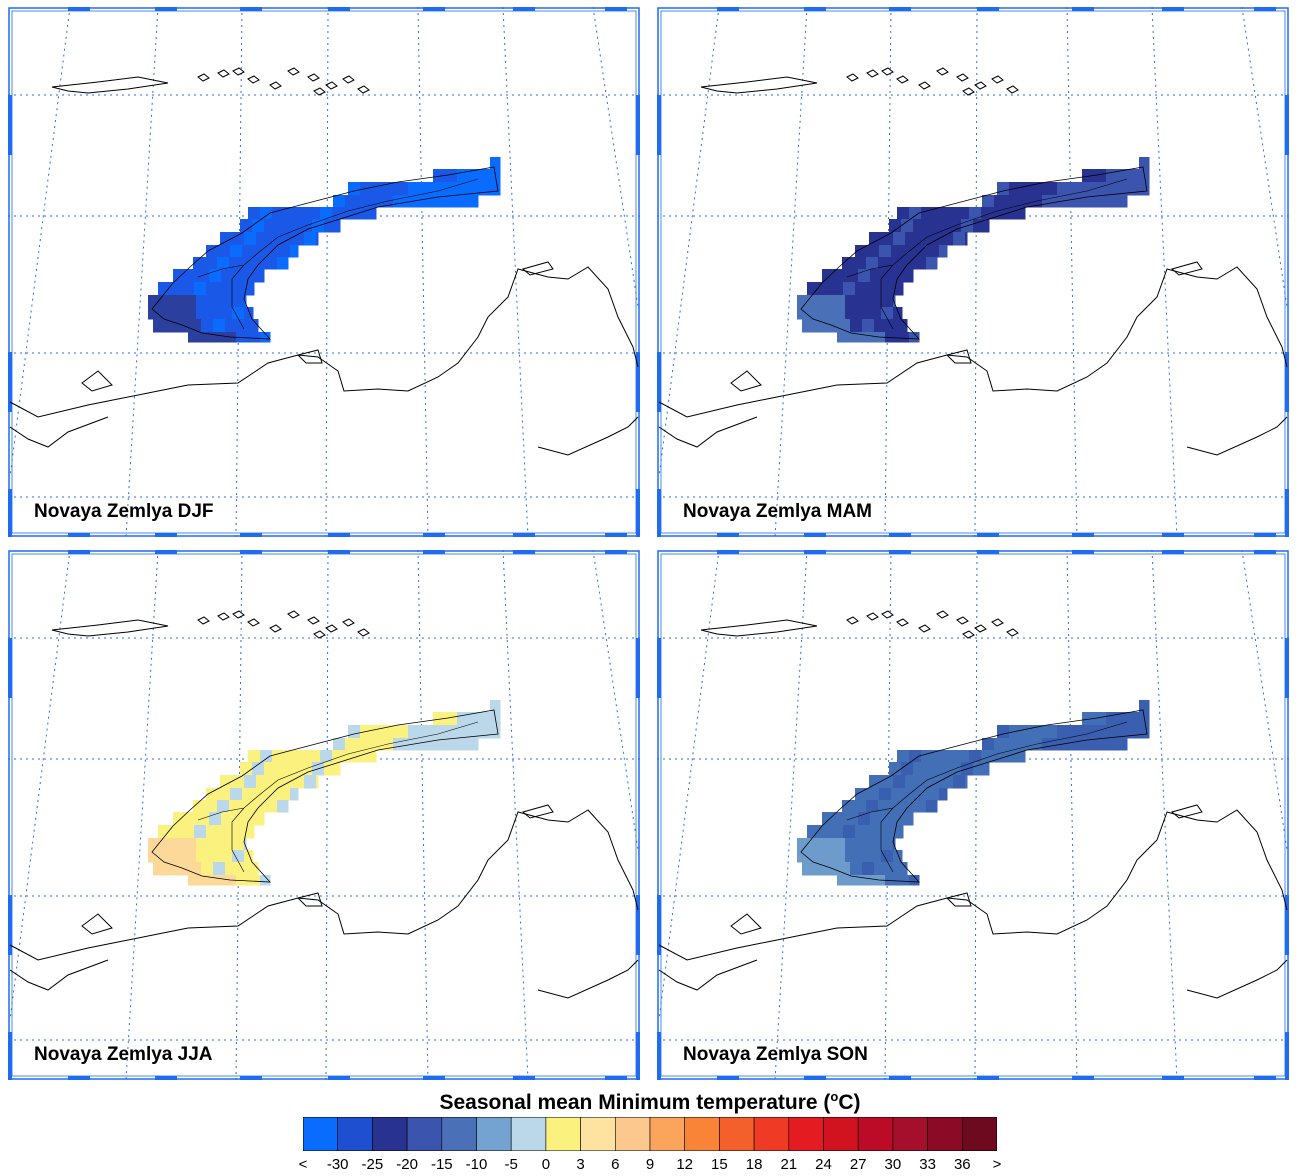  What do you see at coordinates (441, 1164) in the screenshot?
I see `colorbar-tick-label: -15` at bounding box center [441, 1164].